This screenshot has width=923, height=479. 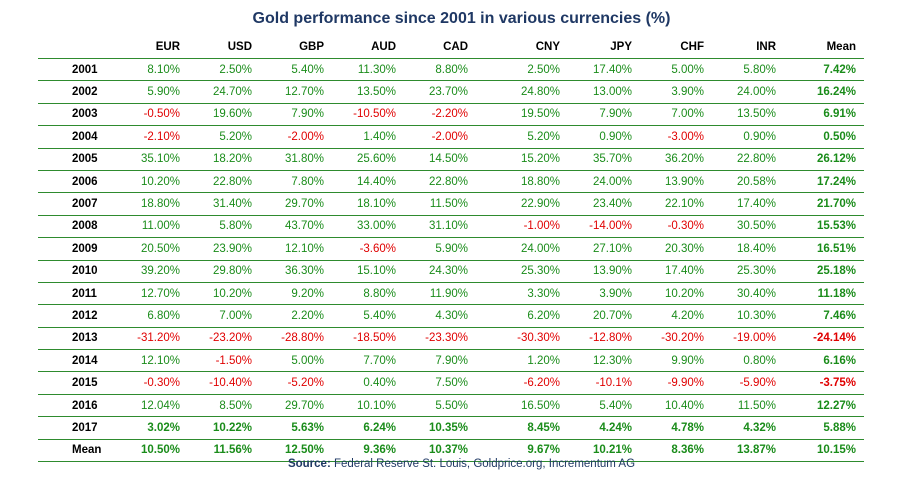 What do you see at coordinates (377, 248) in the screenshot?
I see `table-cell: -3.60%` at bounding box center [377, 248].